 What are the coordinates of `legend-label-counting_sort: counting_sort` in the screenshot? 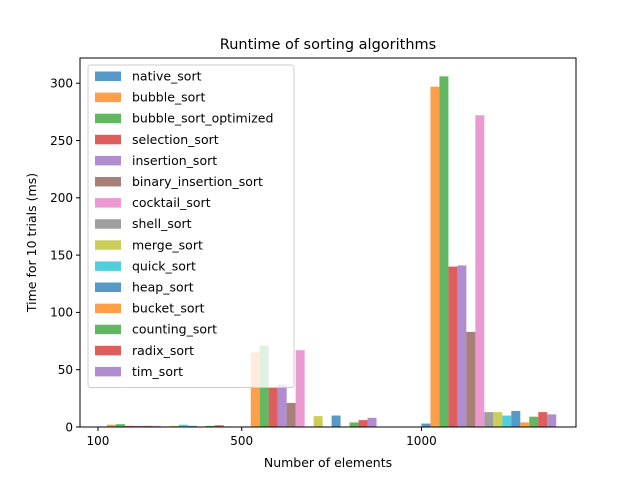 It's located at (174, 329).